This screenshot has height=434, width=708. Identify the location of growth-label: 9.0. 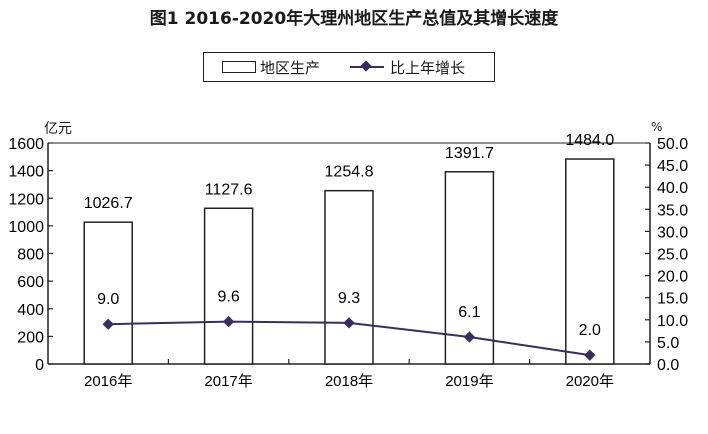
(108, 299).